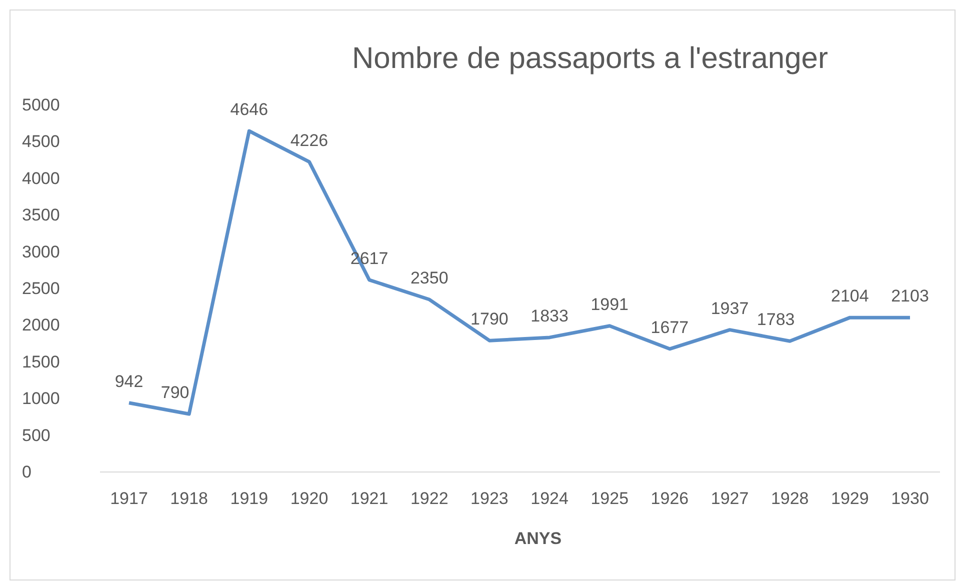 The image size is (956, 583). I want to click on x-tick-label: 1929, so click(850, 498).